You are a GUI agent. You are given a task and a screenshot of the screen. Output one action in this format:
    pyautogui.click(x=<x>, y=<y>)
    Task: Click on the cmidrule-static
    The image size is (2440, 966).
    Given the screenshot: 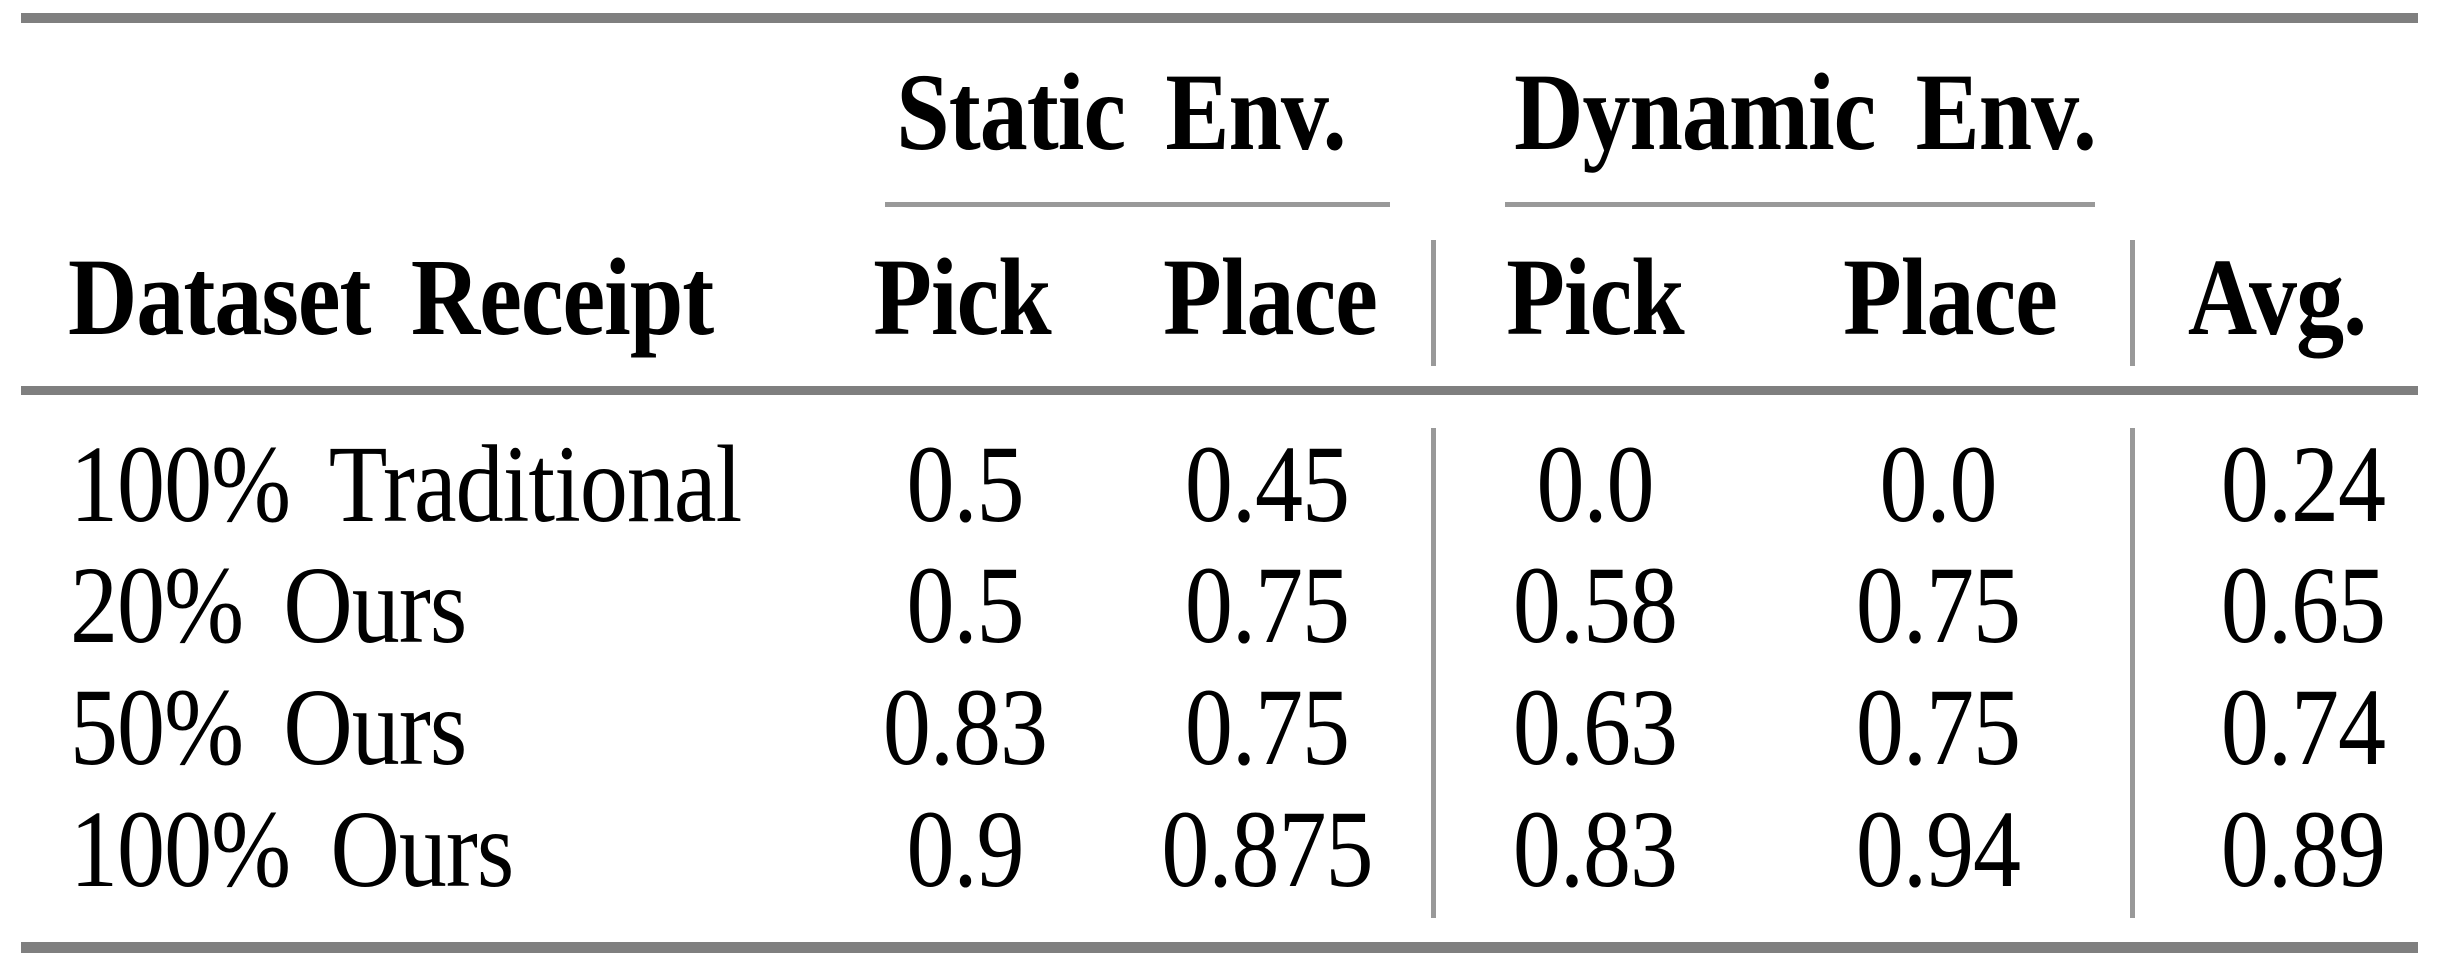 What is the action you would take?
    pyautogui.click(x=1137, y=204)
    